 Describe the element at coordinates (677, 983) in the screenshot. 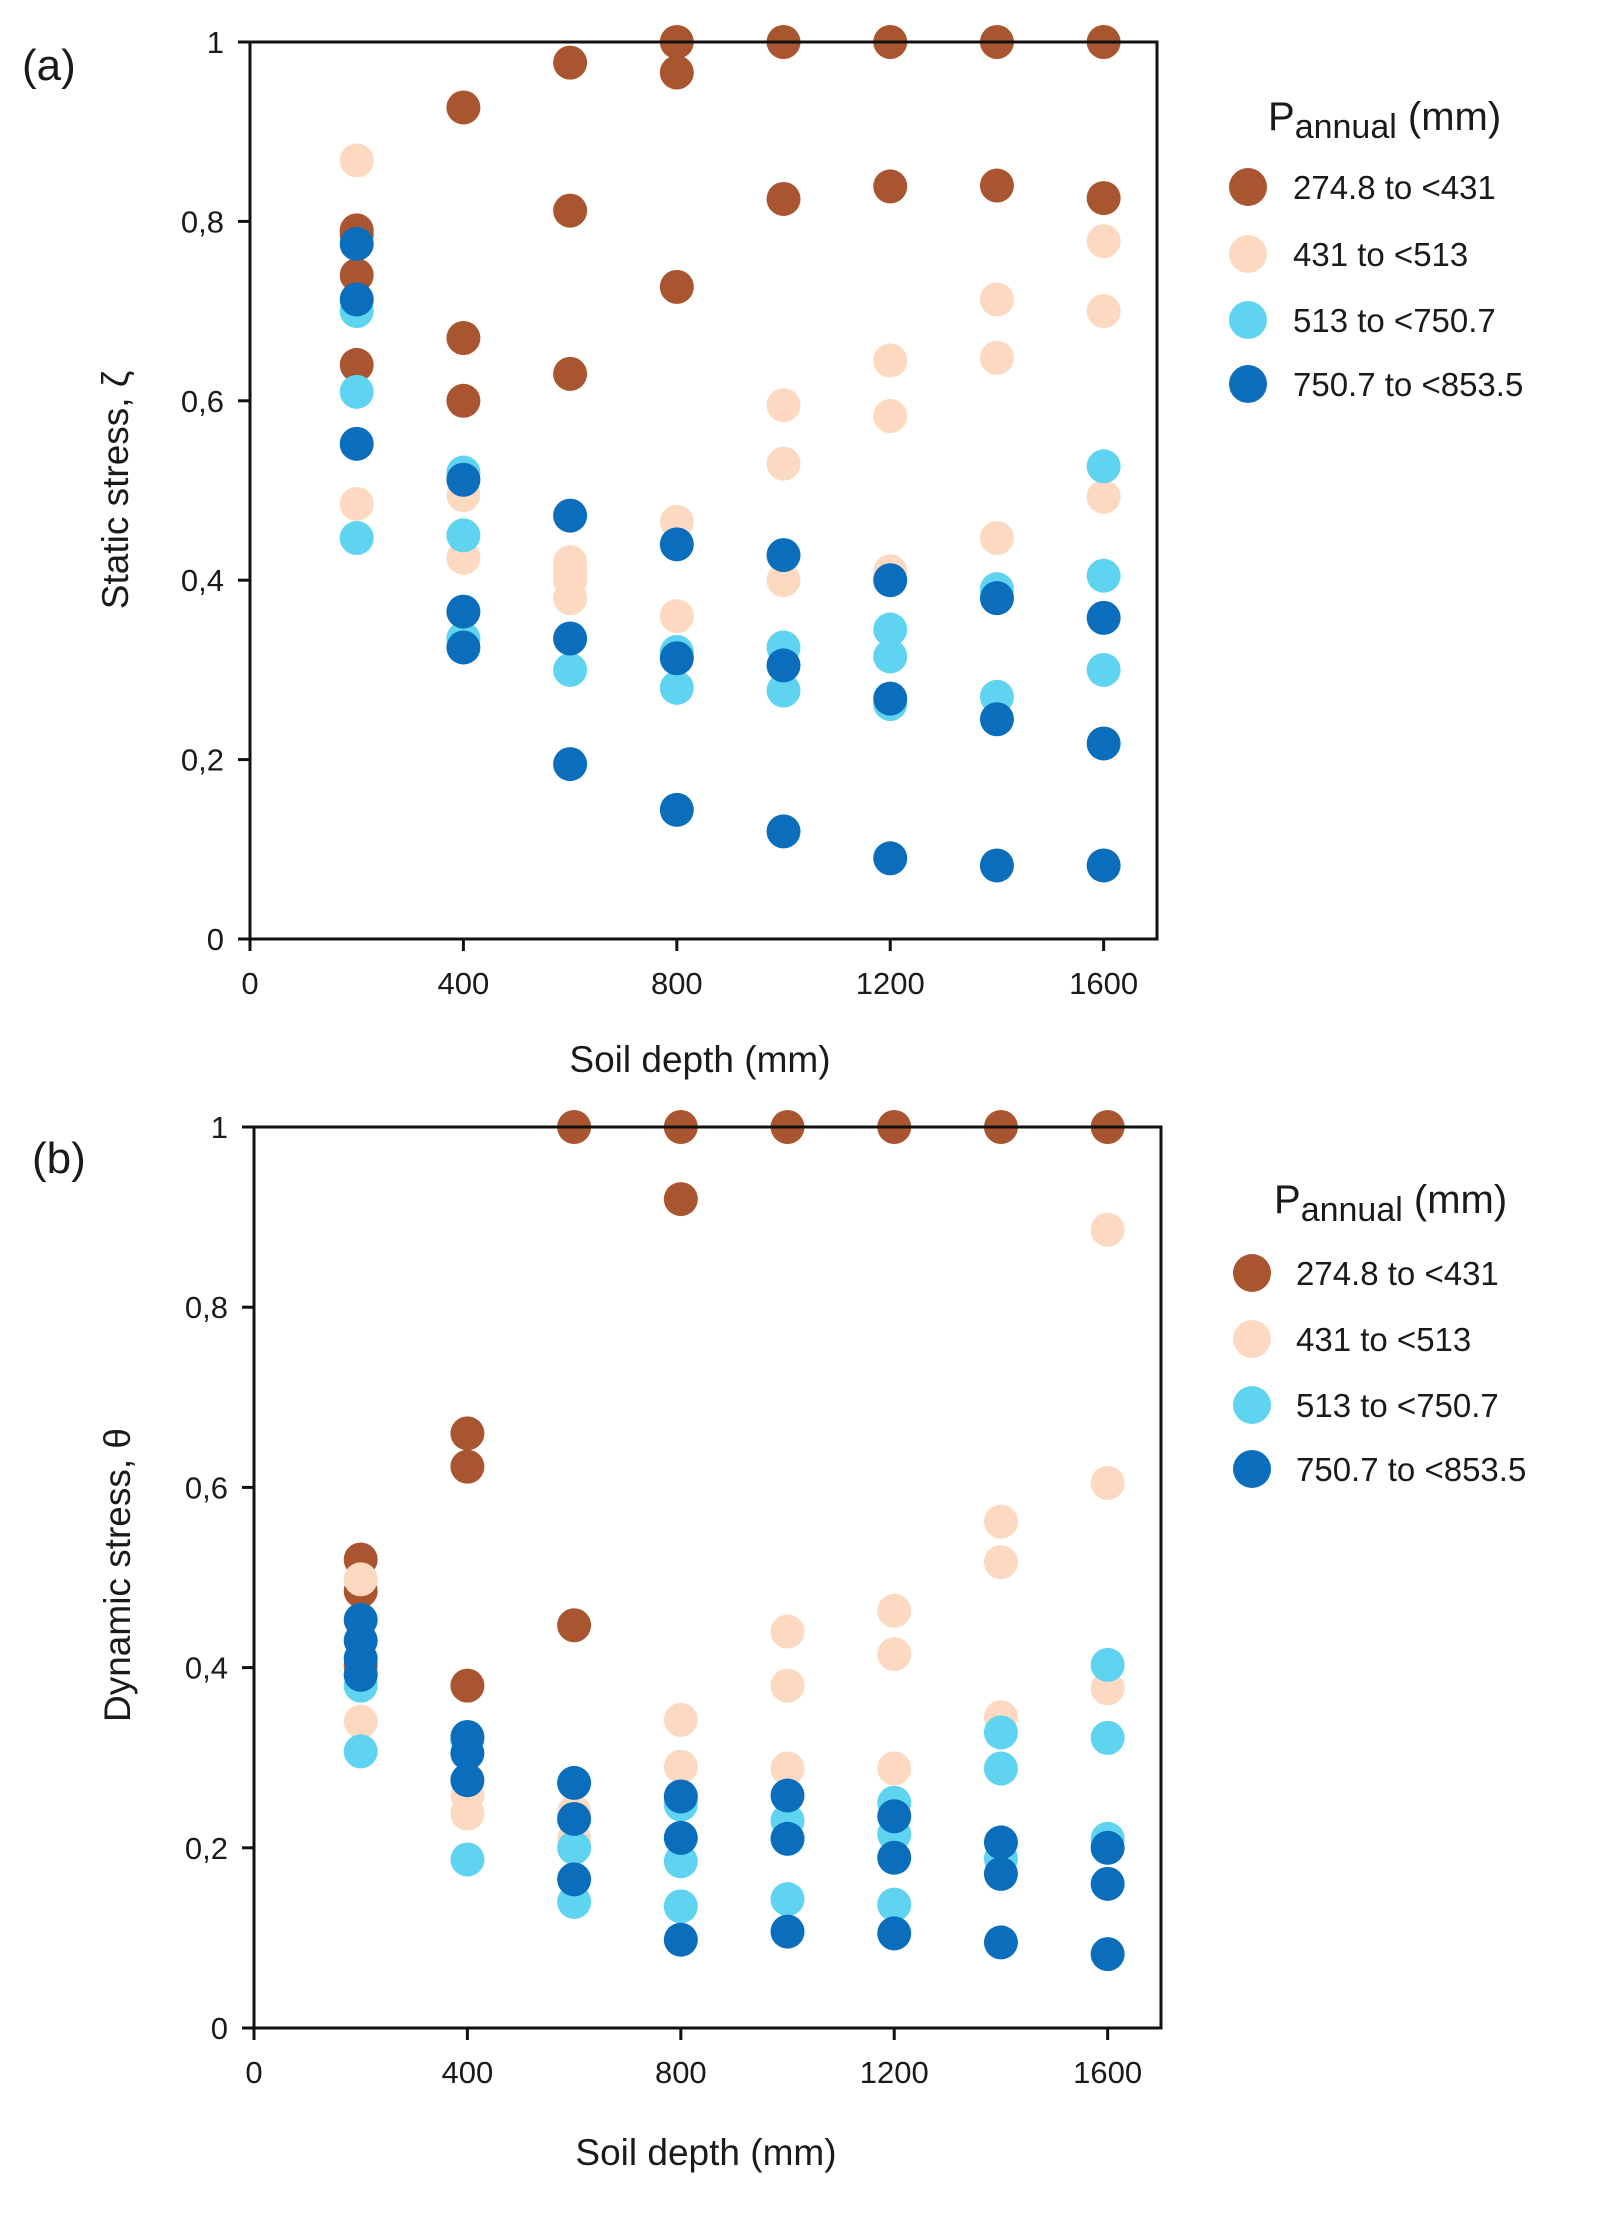

I see `x-tick-label: 800` at that location.